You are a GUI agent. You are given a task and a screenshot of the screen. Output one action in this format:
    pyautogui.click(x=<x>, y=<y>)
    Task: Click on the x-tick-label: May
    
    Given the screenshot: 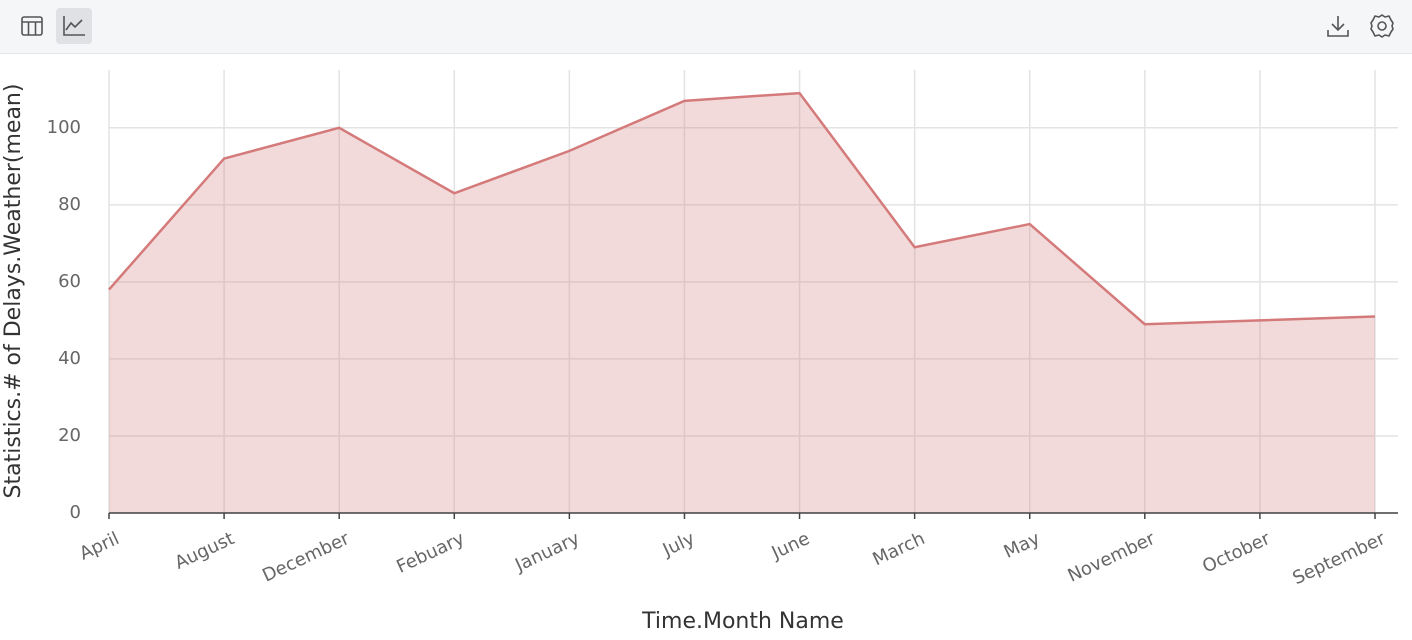 What is the action you would take?
    pyautogui.click(x=1022, y=545)
    